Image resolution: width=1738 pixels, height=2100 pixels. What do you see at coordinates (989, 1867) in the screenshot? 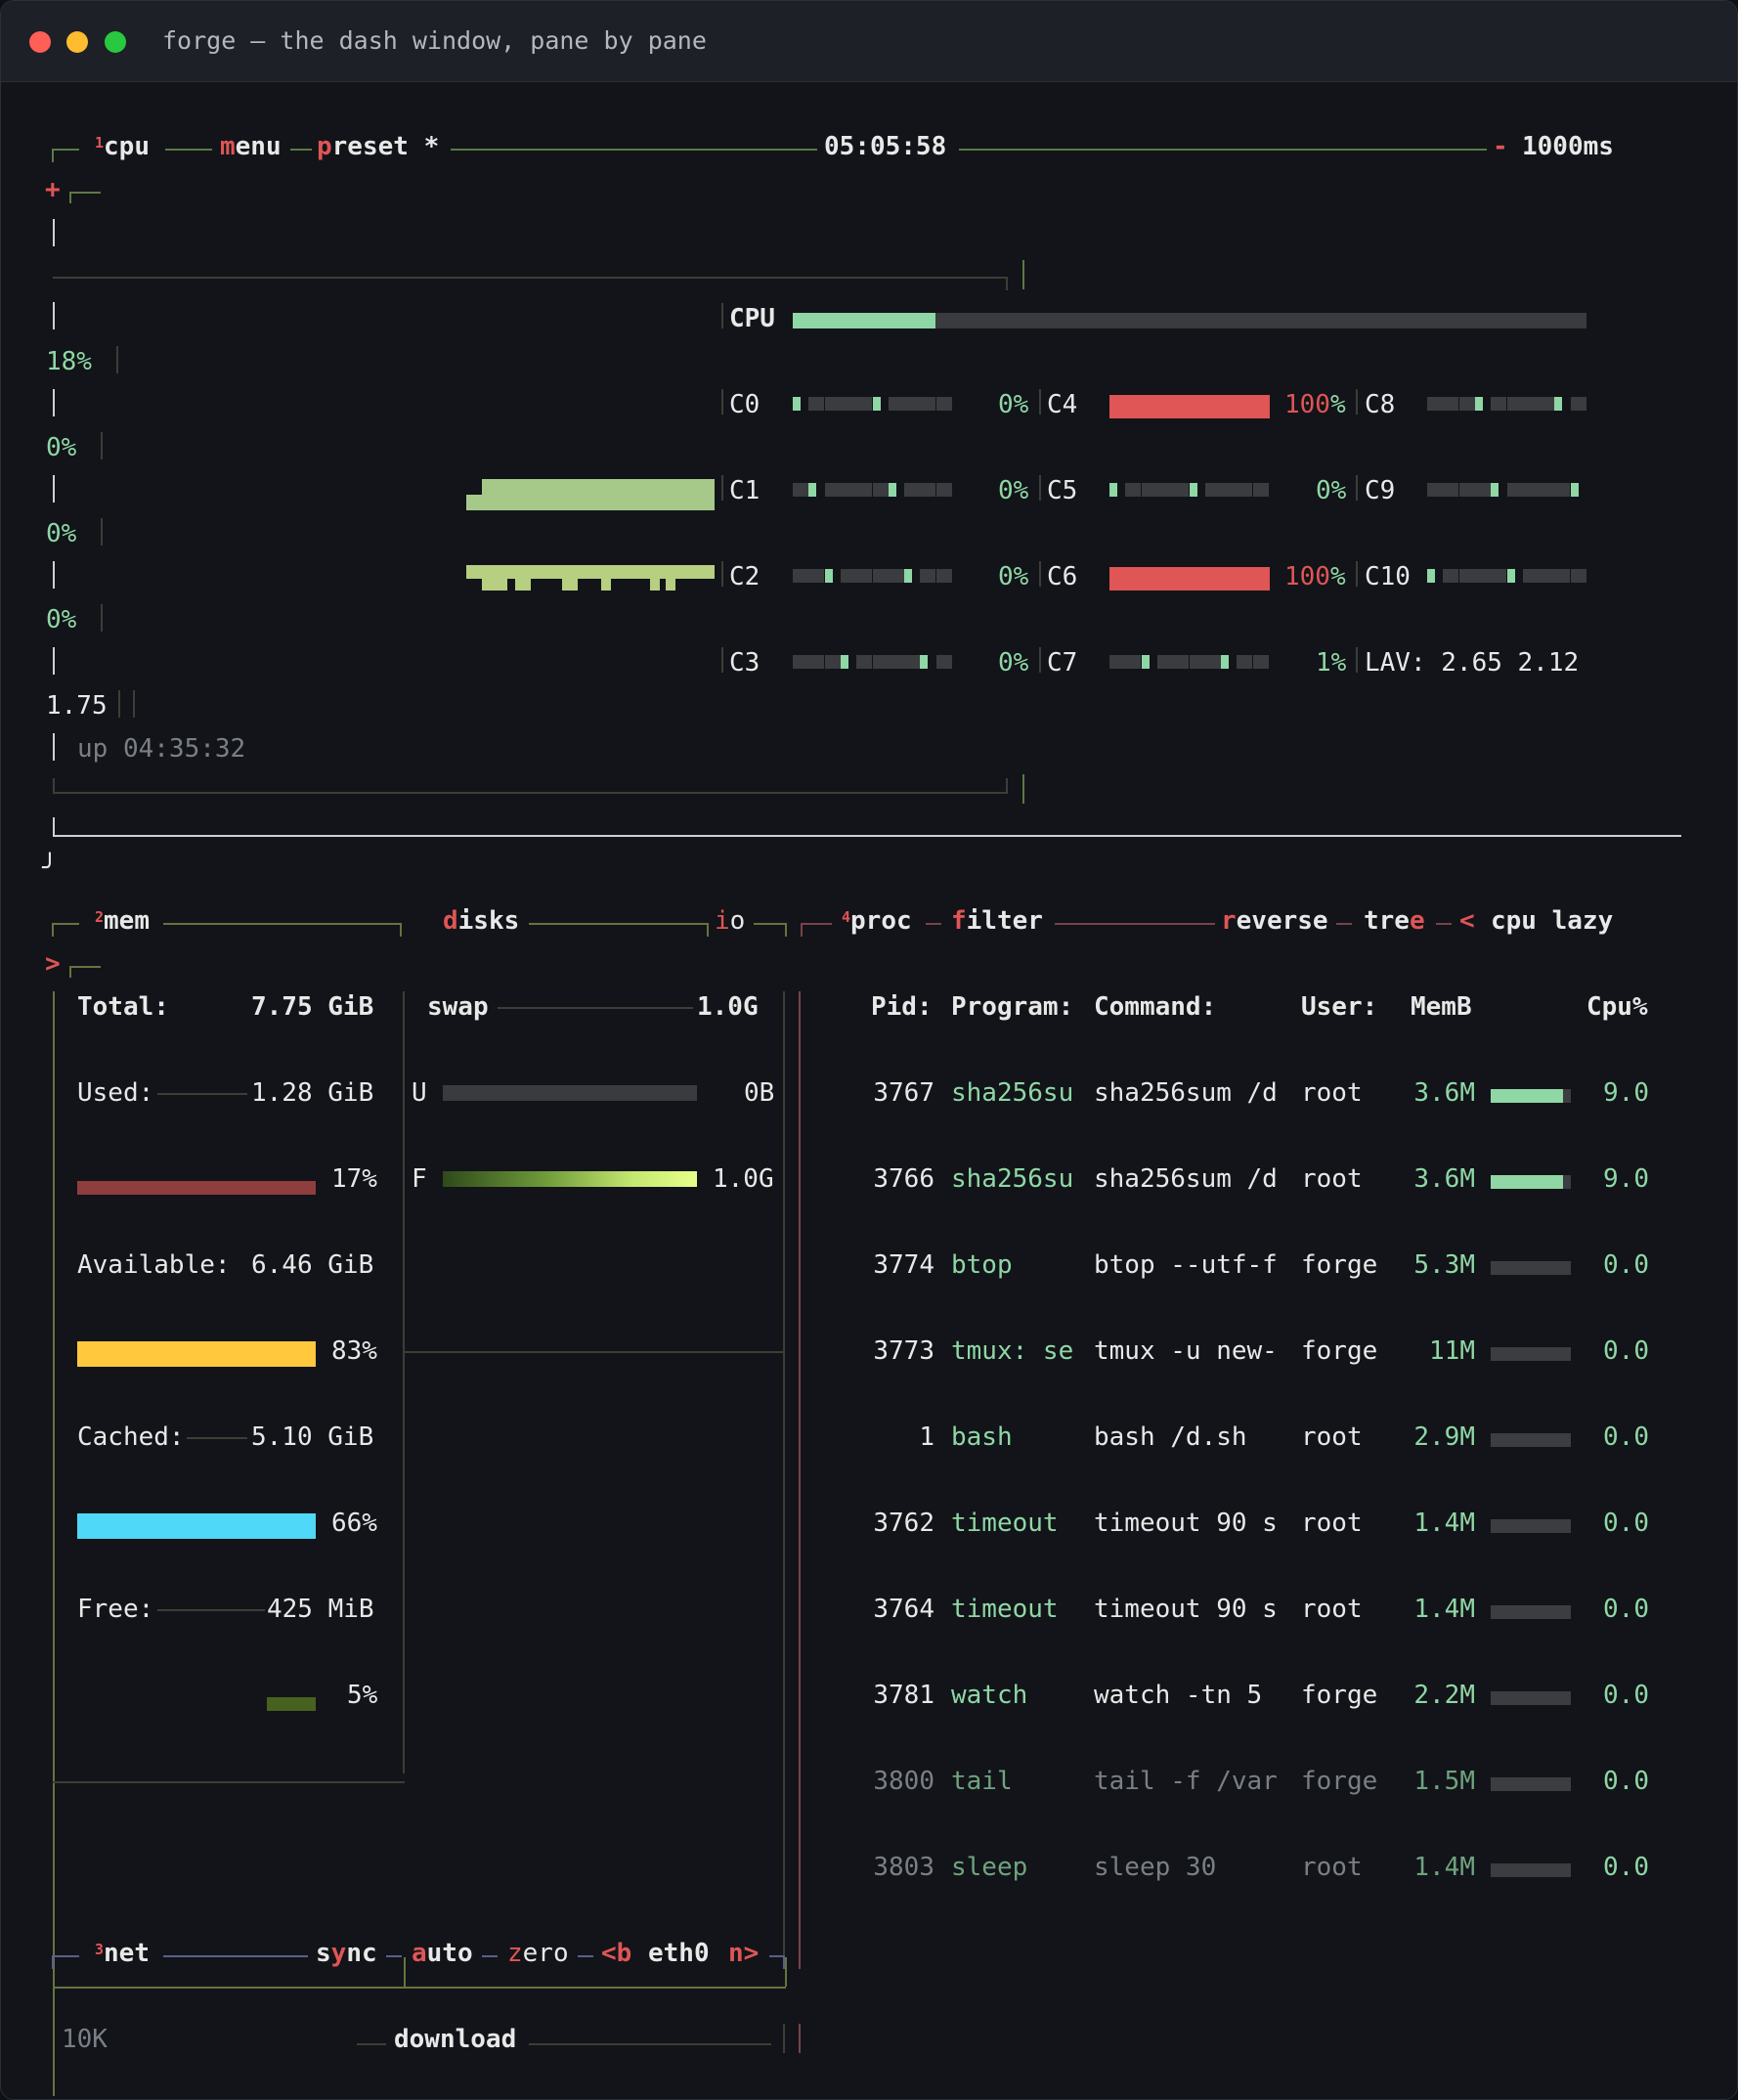
I see `cell-program: sleep` at bounding box center [989, 1867].